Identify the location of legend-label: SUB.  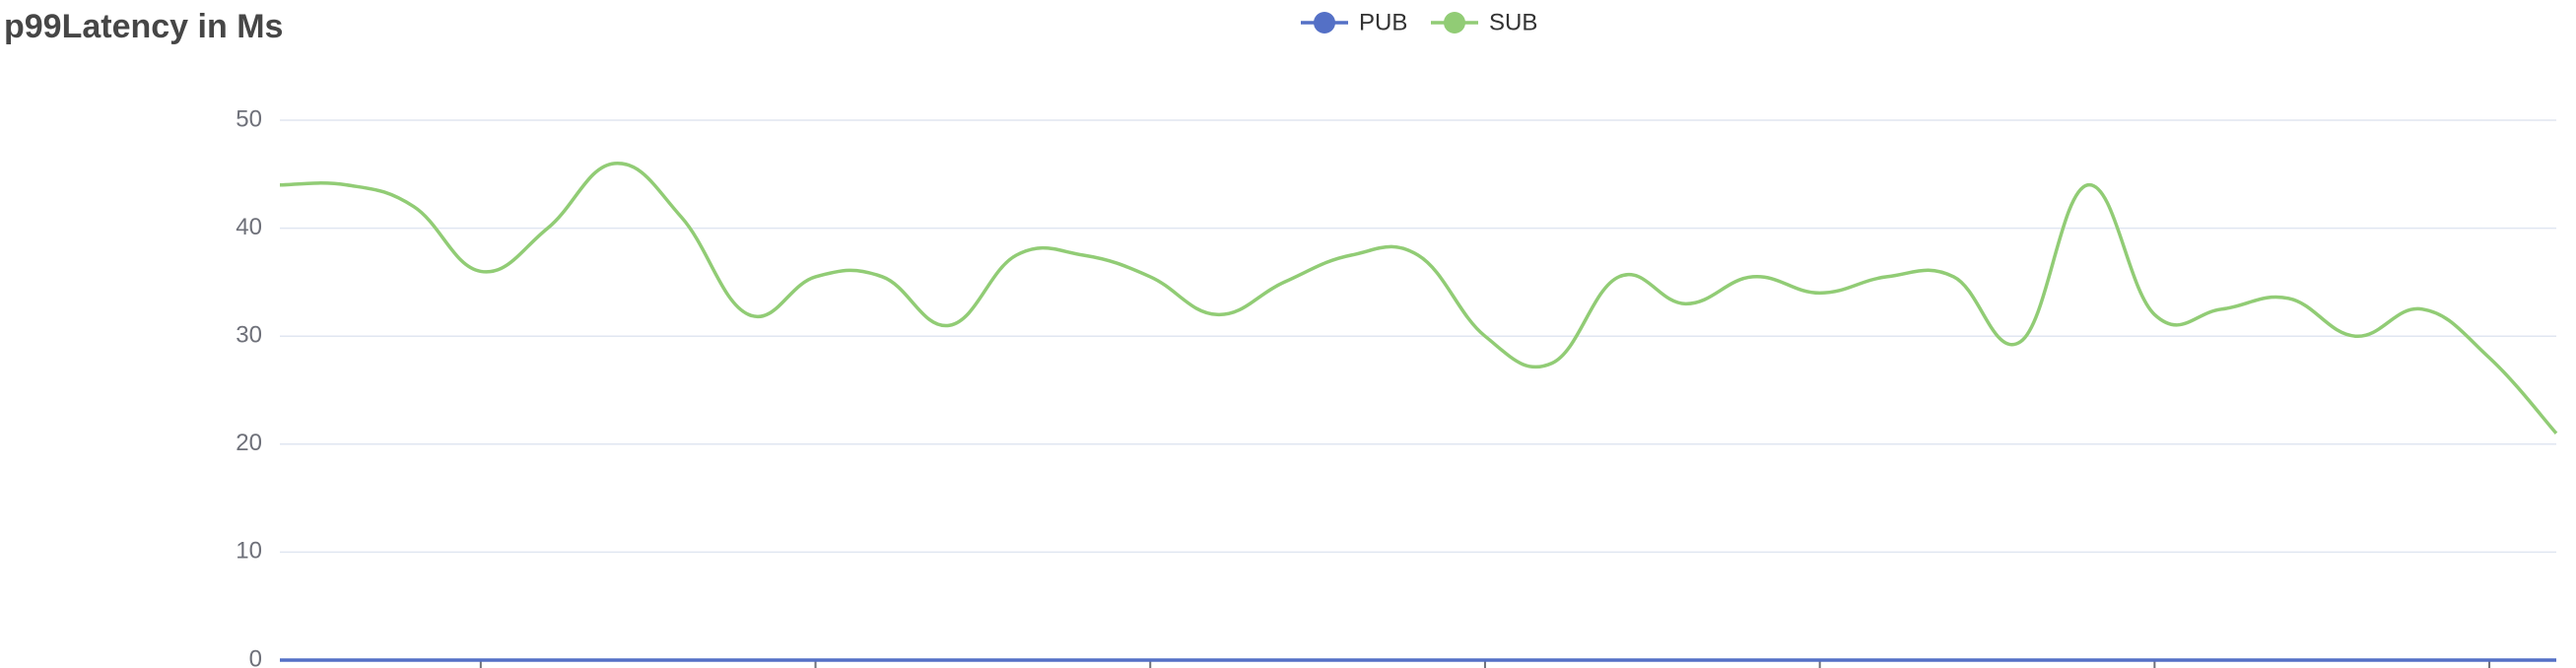
(1513, 22).